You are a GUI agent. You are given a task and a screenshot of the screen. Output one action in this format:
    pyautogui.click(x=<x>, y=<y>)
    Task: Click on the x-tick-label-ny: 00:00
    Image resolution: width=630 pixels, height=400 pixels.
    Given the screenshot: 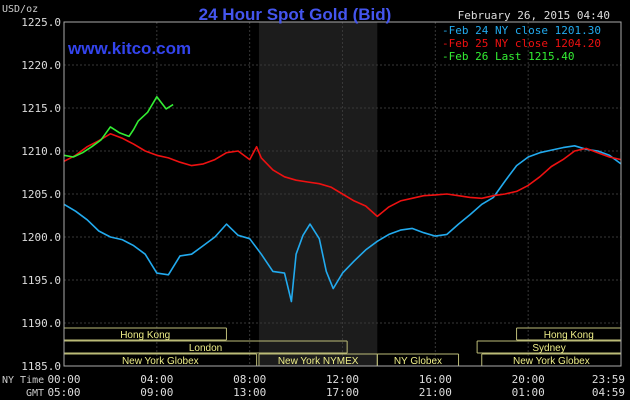 What is the action you would take?
    pyautogui.click(x=63, y=379)
    